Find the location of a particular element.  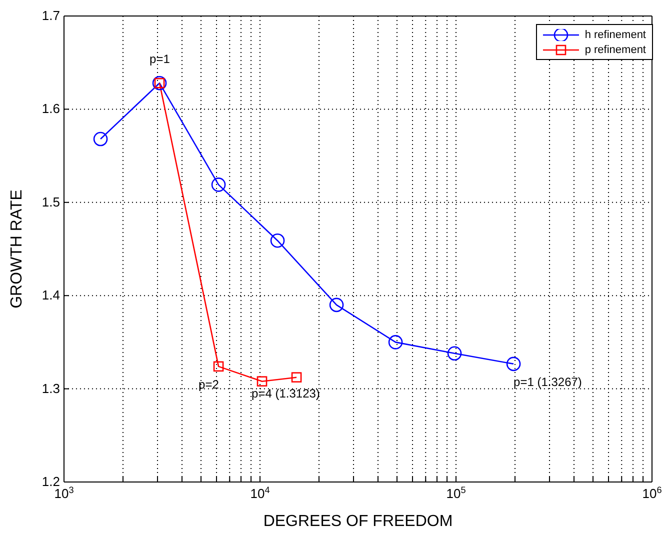

x-axis-title: DEGREES OF FREEDOM is located at coordinates (358, 521).